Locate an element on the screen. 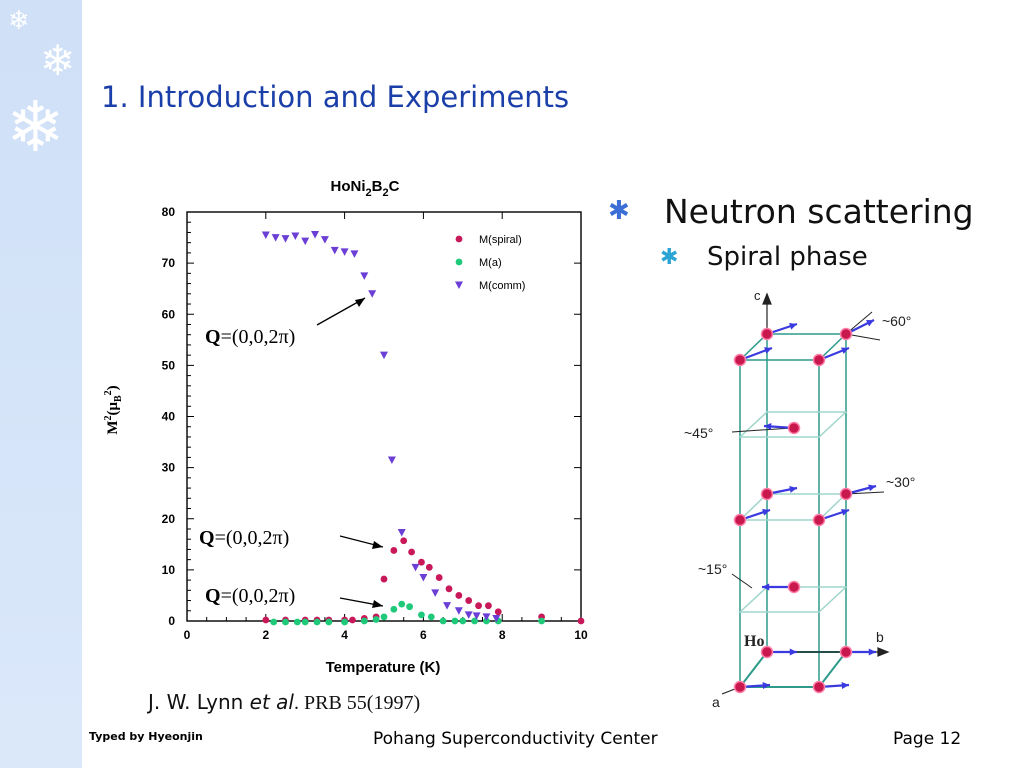  citation: J. W. Lynn et al. PRB 55(1997) is located at coordinates (284, 702).